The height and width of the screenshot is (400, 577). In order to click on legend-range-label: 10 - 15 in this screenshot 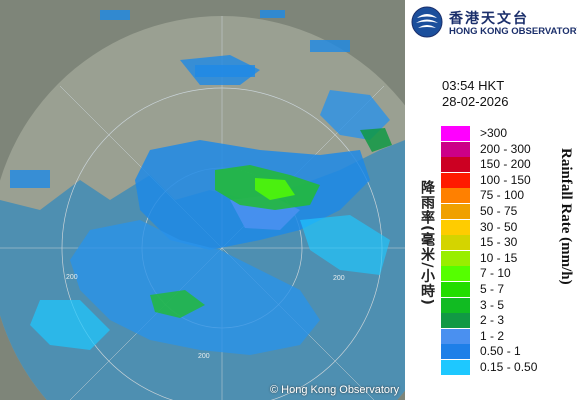, I will do `click(499, 257)`.